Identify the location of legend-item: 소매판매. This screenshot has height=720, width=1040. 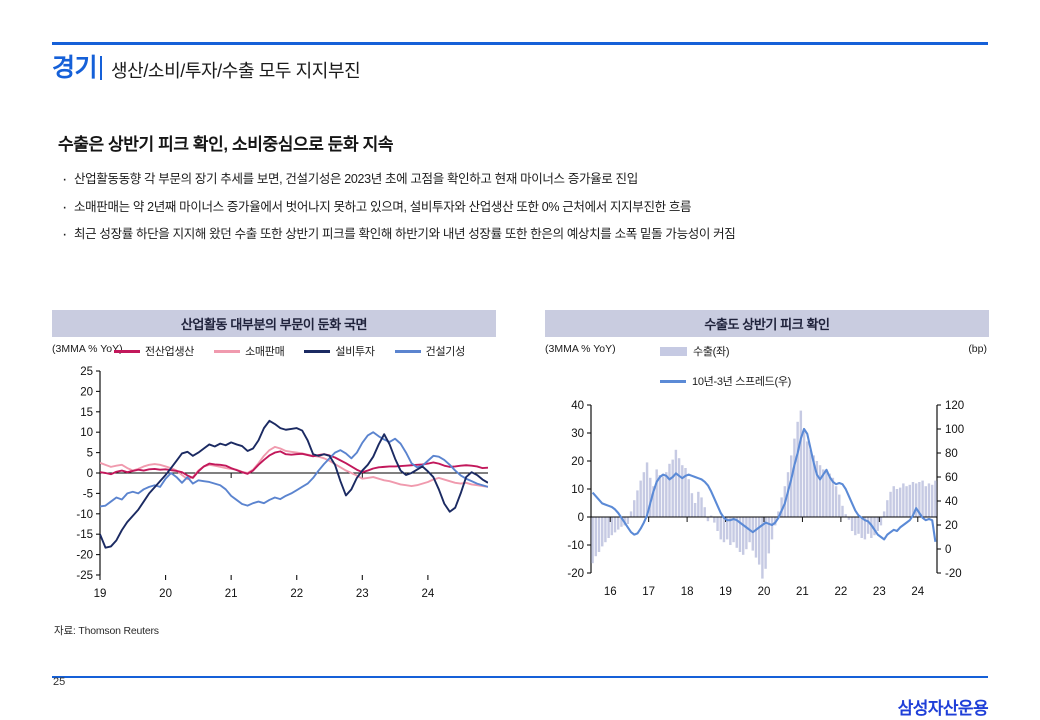
(249, 351).